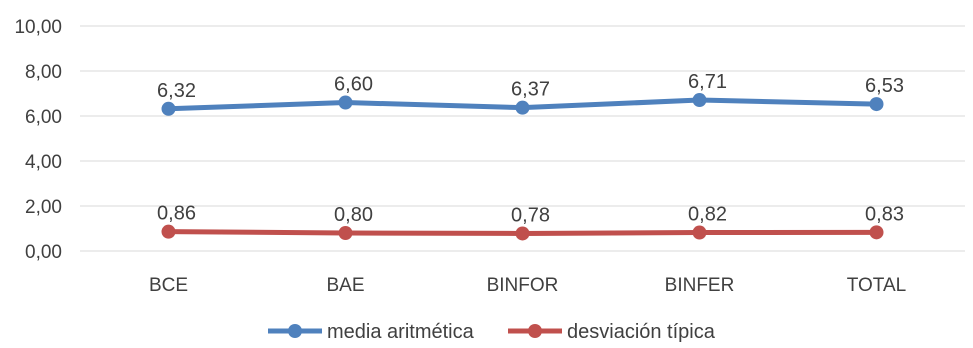 Image resolution: width=973 pixels, height=348 pixels. I want to click on data-label: 6,37, so click(530, 90).